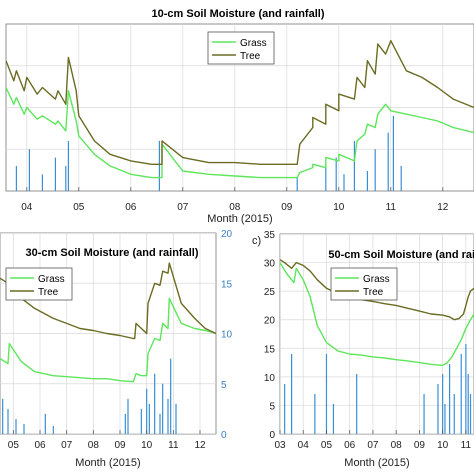 Image resolution: width=474 pixels, height=474 pixels. Describe the element at coordinates (270, 292) in the screenshot. I see `y-tick-label: 25` at that location.